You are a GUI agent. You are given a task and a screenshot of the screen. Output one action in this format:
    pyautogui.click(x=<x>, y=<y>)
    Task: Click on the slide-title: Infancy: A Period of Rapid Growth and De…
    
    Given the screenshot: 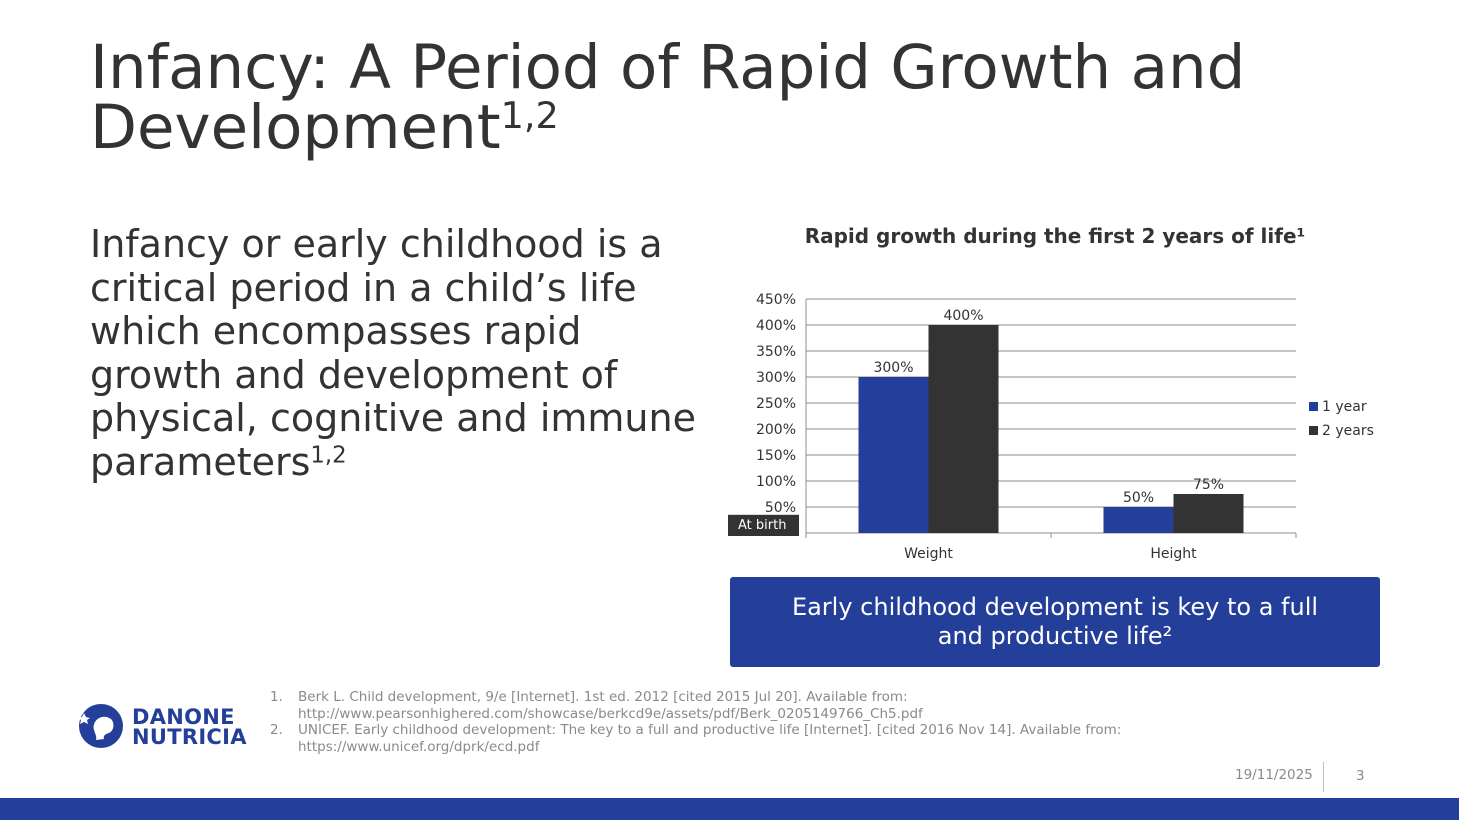 What is the action you would take?
    pyautogui.click(x=730, y=97)
    